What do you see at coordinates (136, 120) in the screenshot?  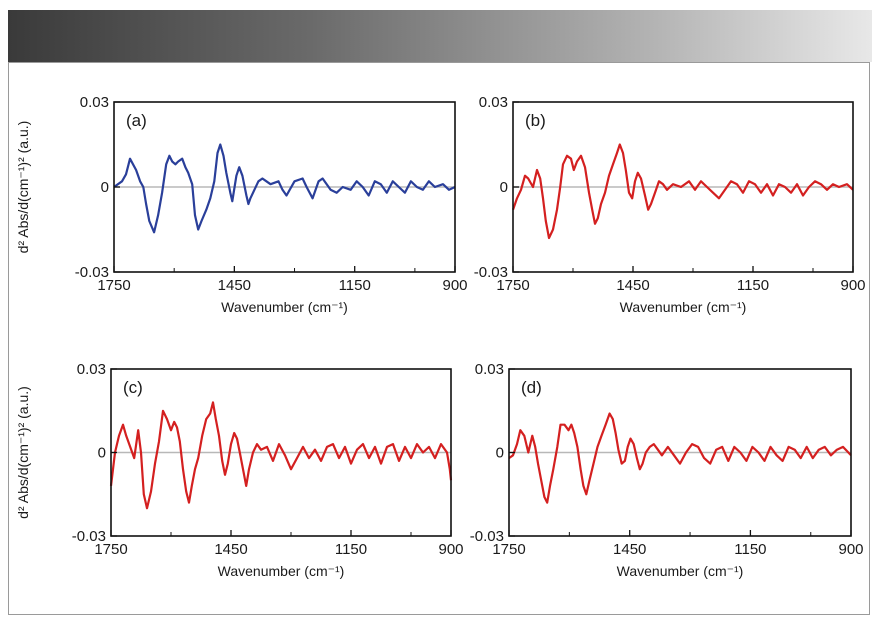 I see `panel-label: (a)` at bounding box center [136, 120].